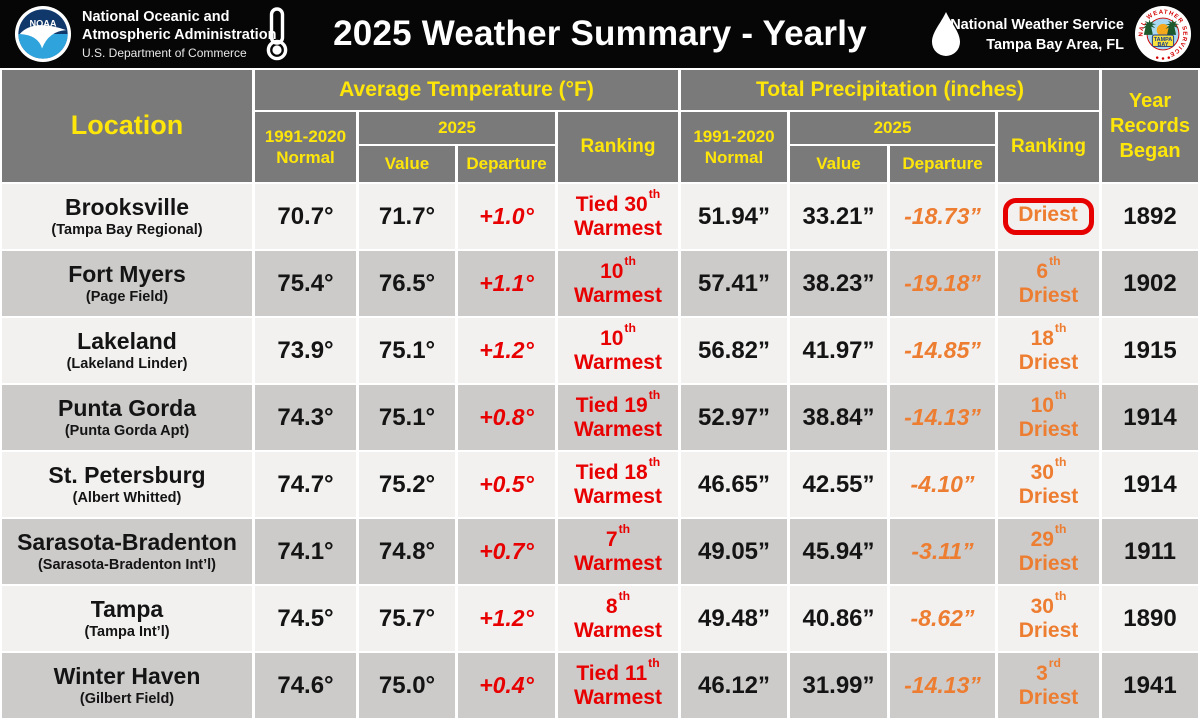 The image size is (1200, 720). I want to click on location-cell: Tampa (Tampa Int’l), so click(127, 618).